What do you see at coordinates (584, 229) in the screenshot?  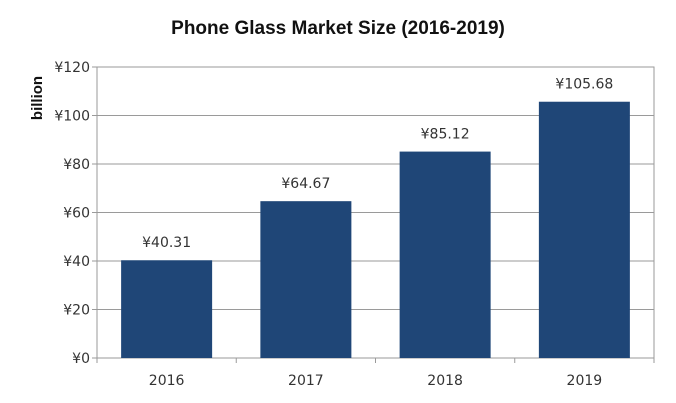 I see `bar-2019` at bounding box center [584, 229].